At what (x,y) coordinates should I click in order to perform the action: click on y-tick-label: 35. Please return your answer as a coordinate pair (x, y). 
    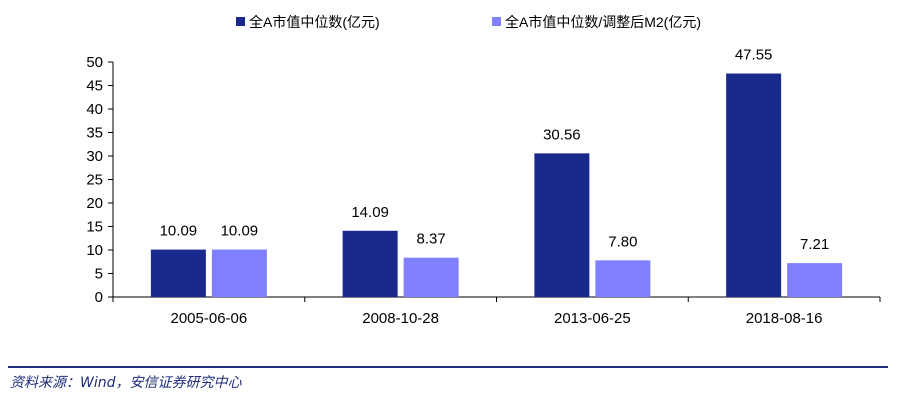
    Looking at the image, I should click on (94, 133).